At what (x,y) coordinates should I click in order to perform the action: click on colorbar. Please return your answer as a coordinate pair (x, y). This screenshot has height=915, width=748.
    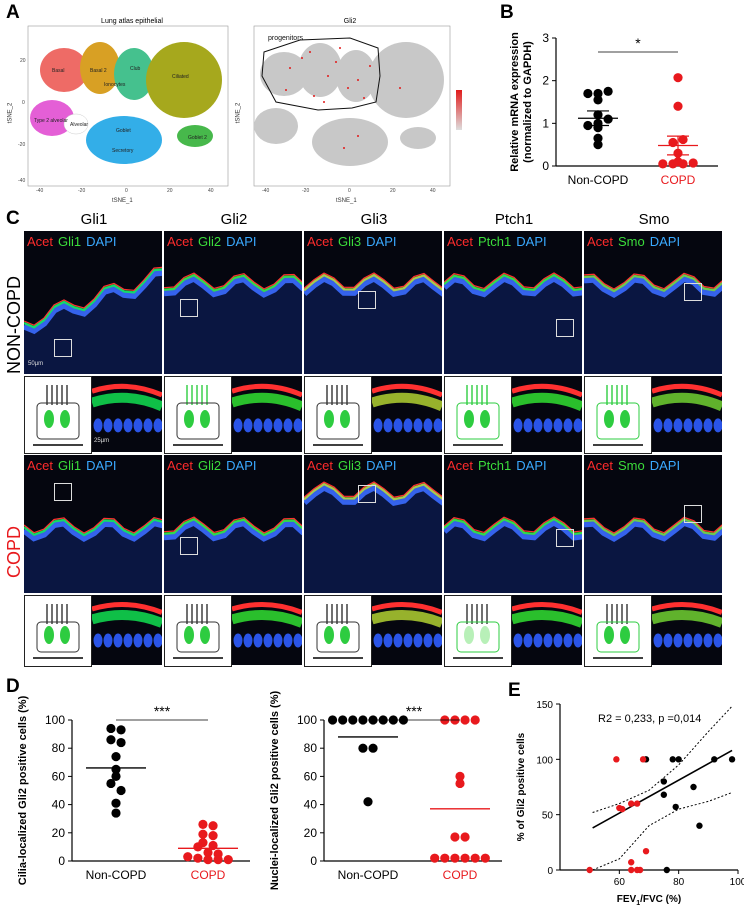
    Looking at the image, I should click on (459, 110).